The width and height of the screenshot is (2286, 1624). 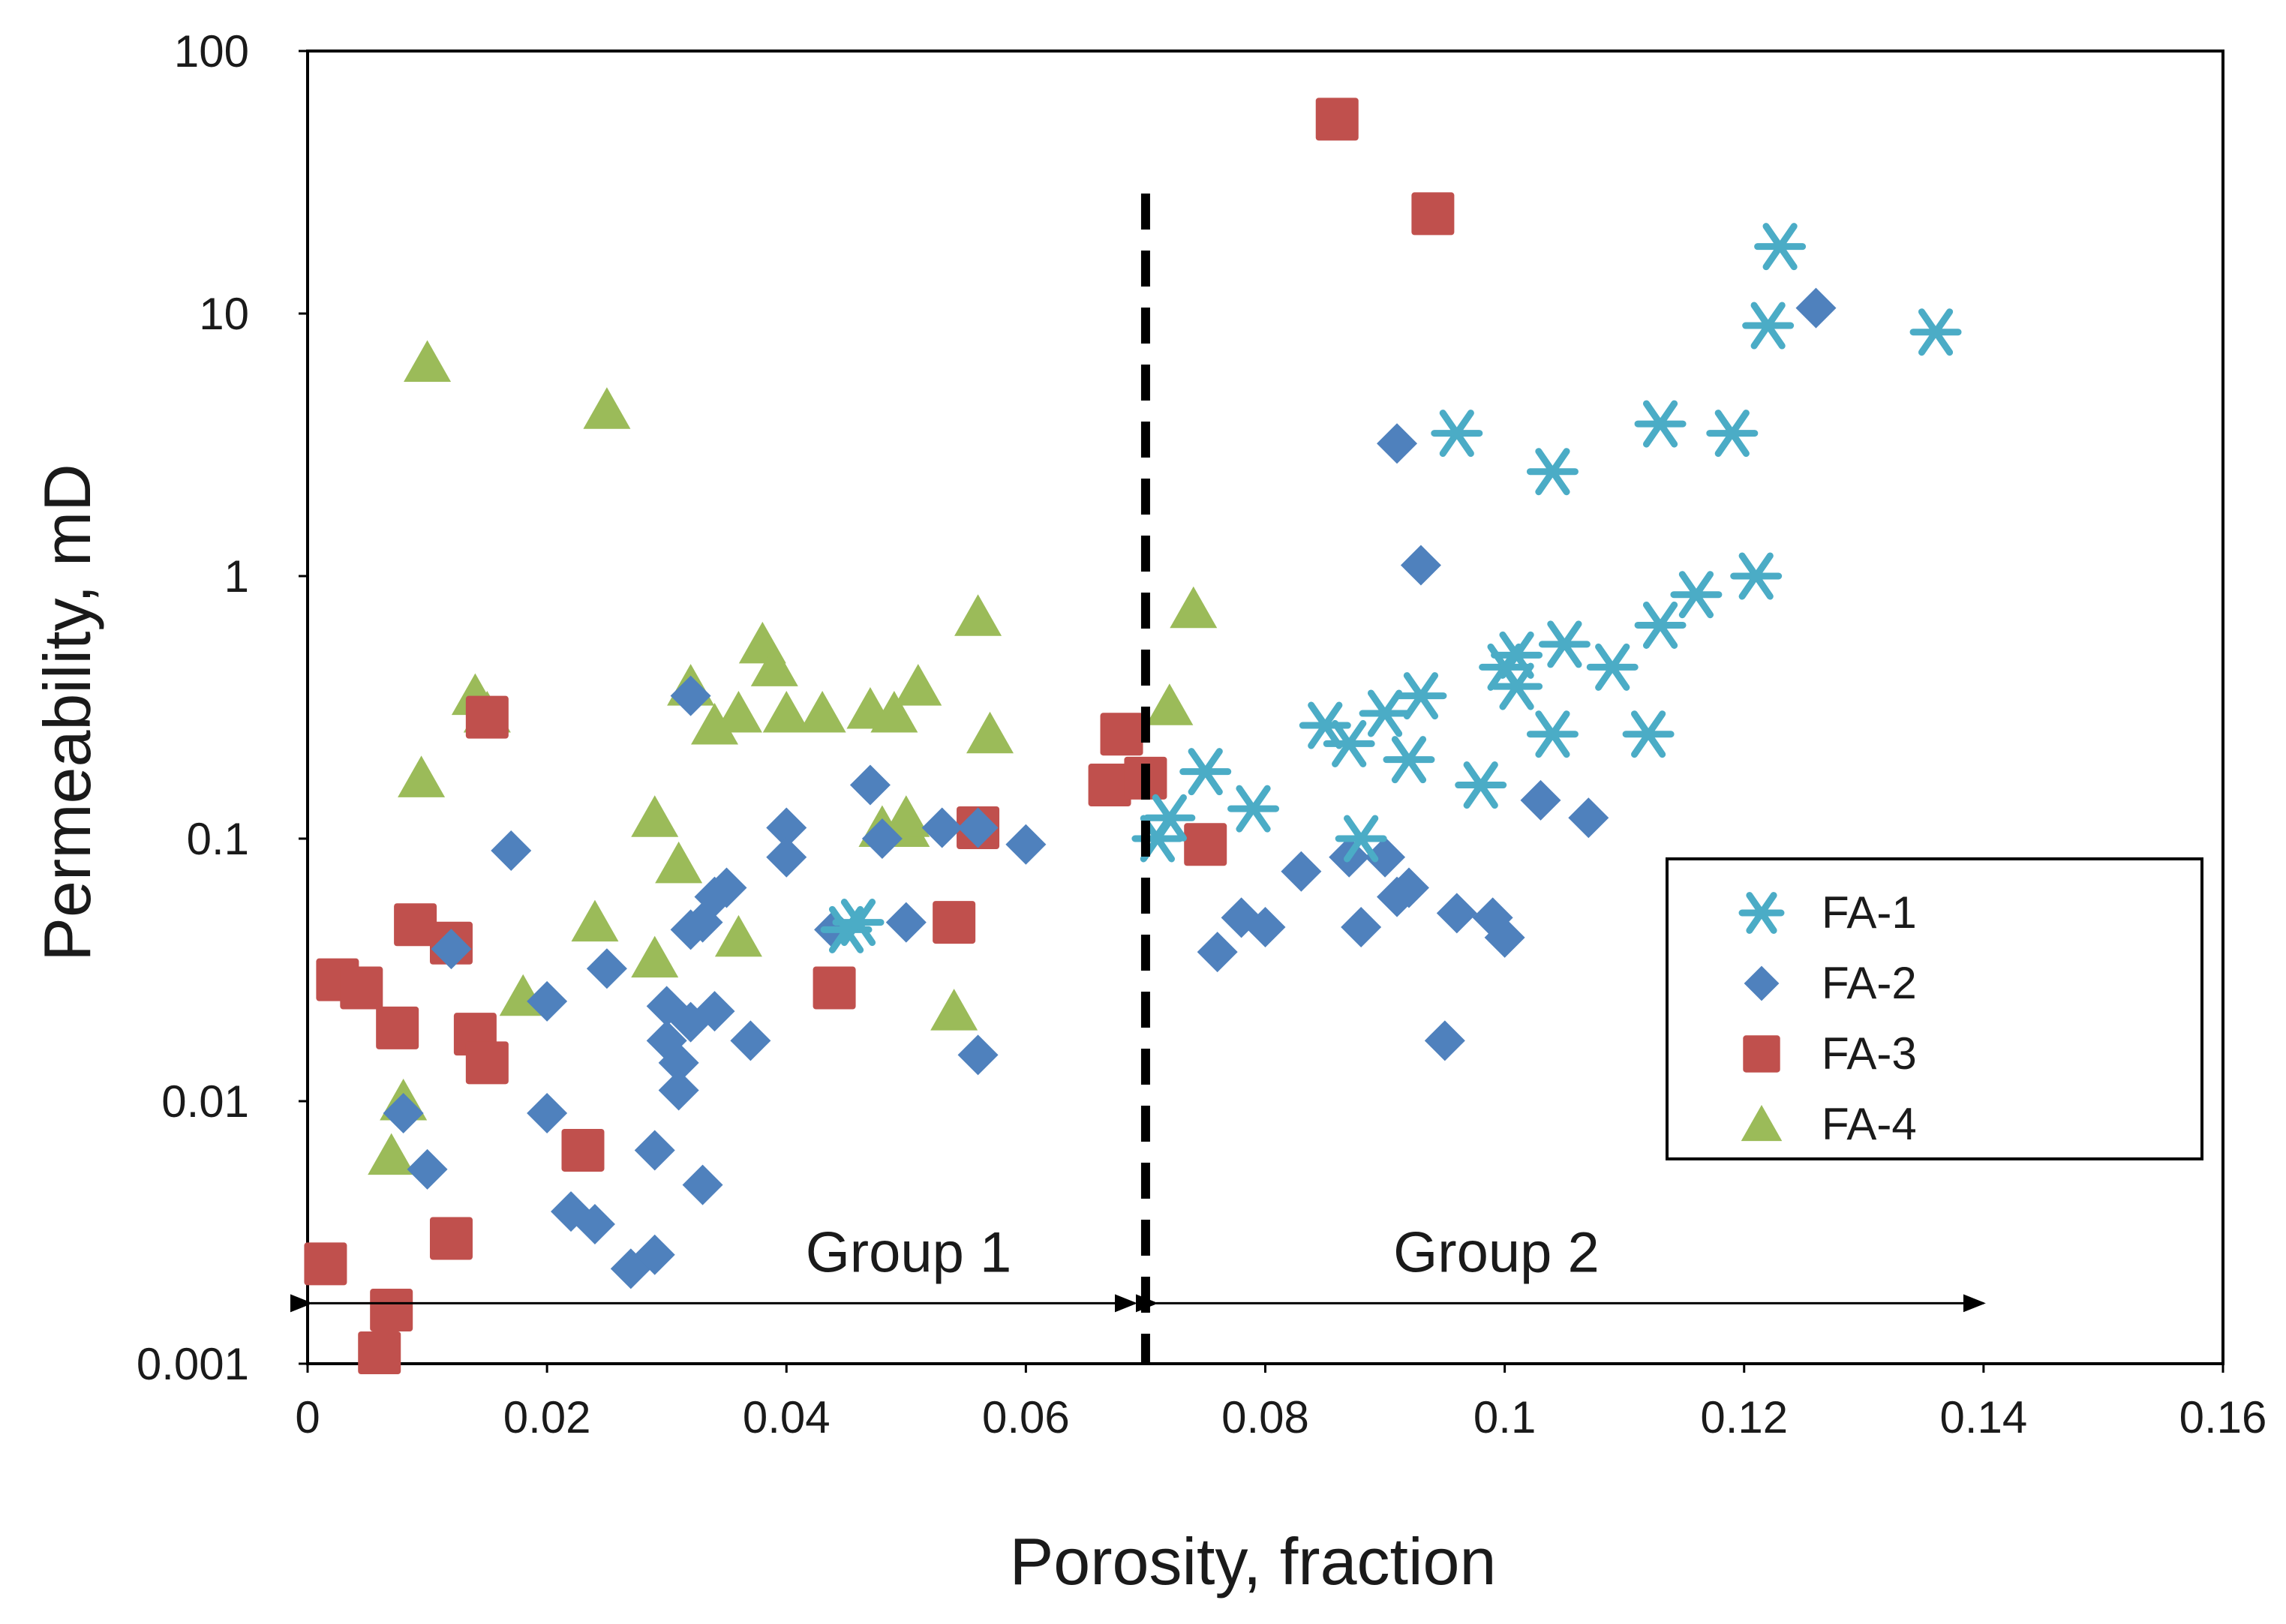 I want to click on legend-label-fa-3: FA-3, so click(x=1870, y=1053).